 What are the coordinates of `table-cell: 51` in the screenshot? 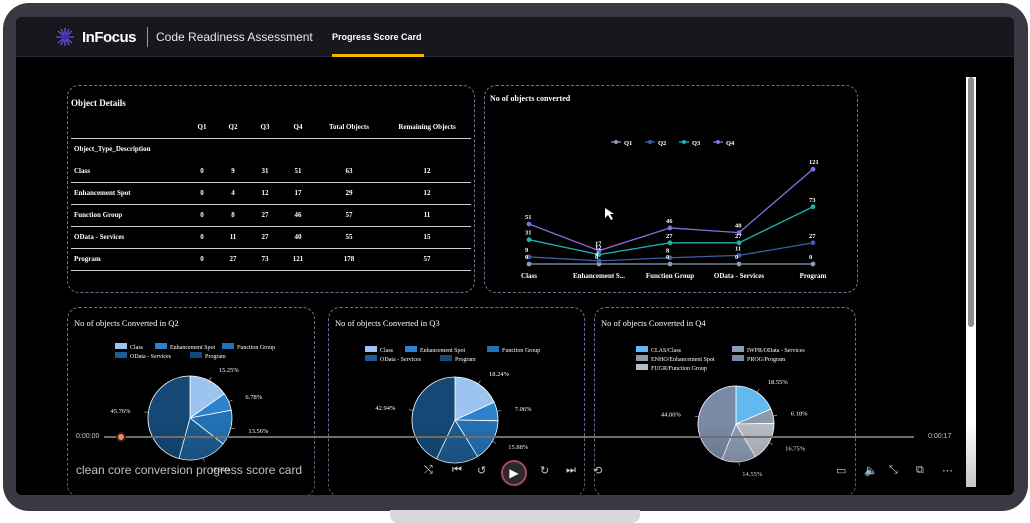 It's located at (298, 171).